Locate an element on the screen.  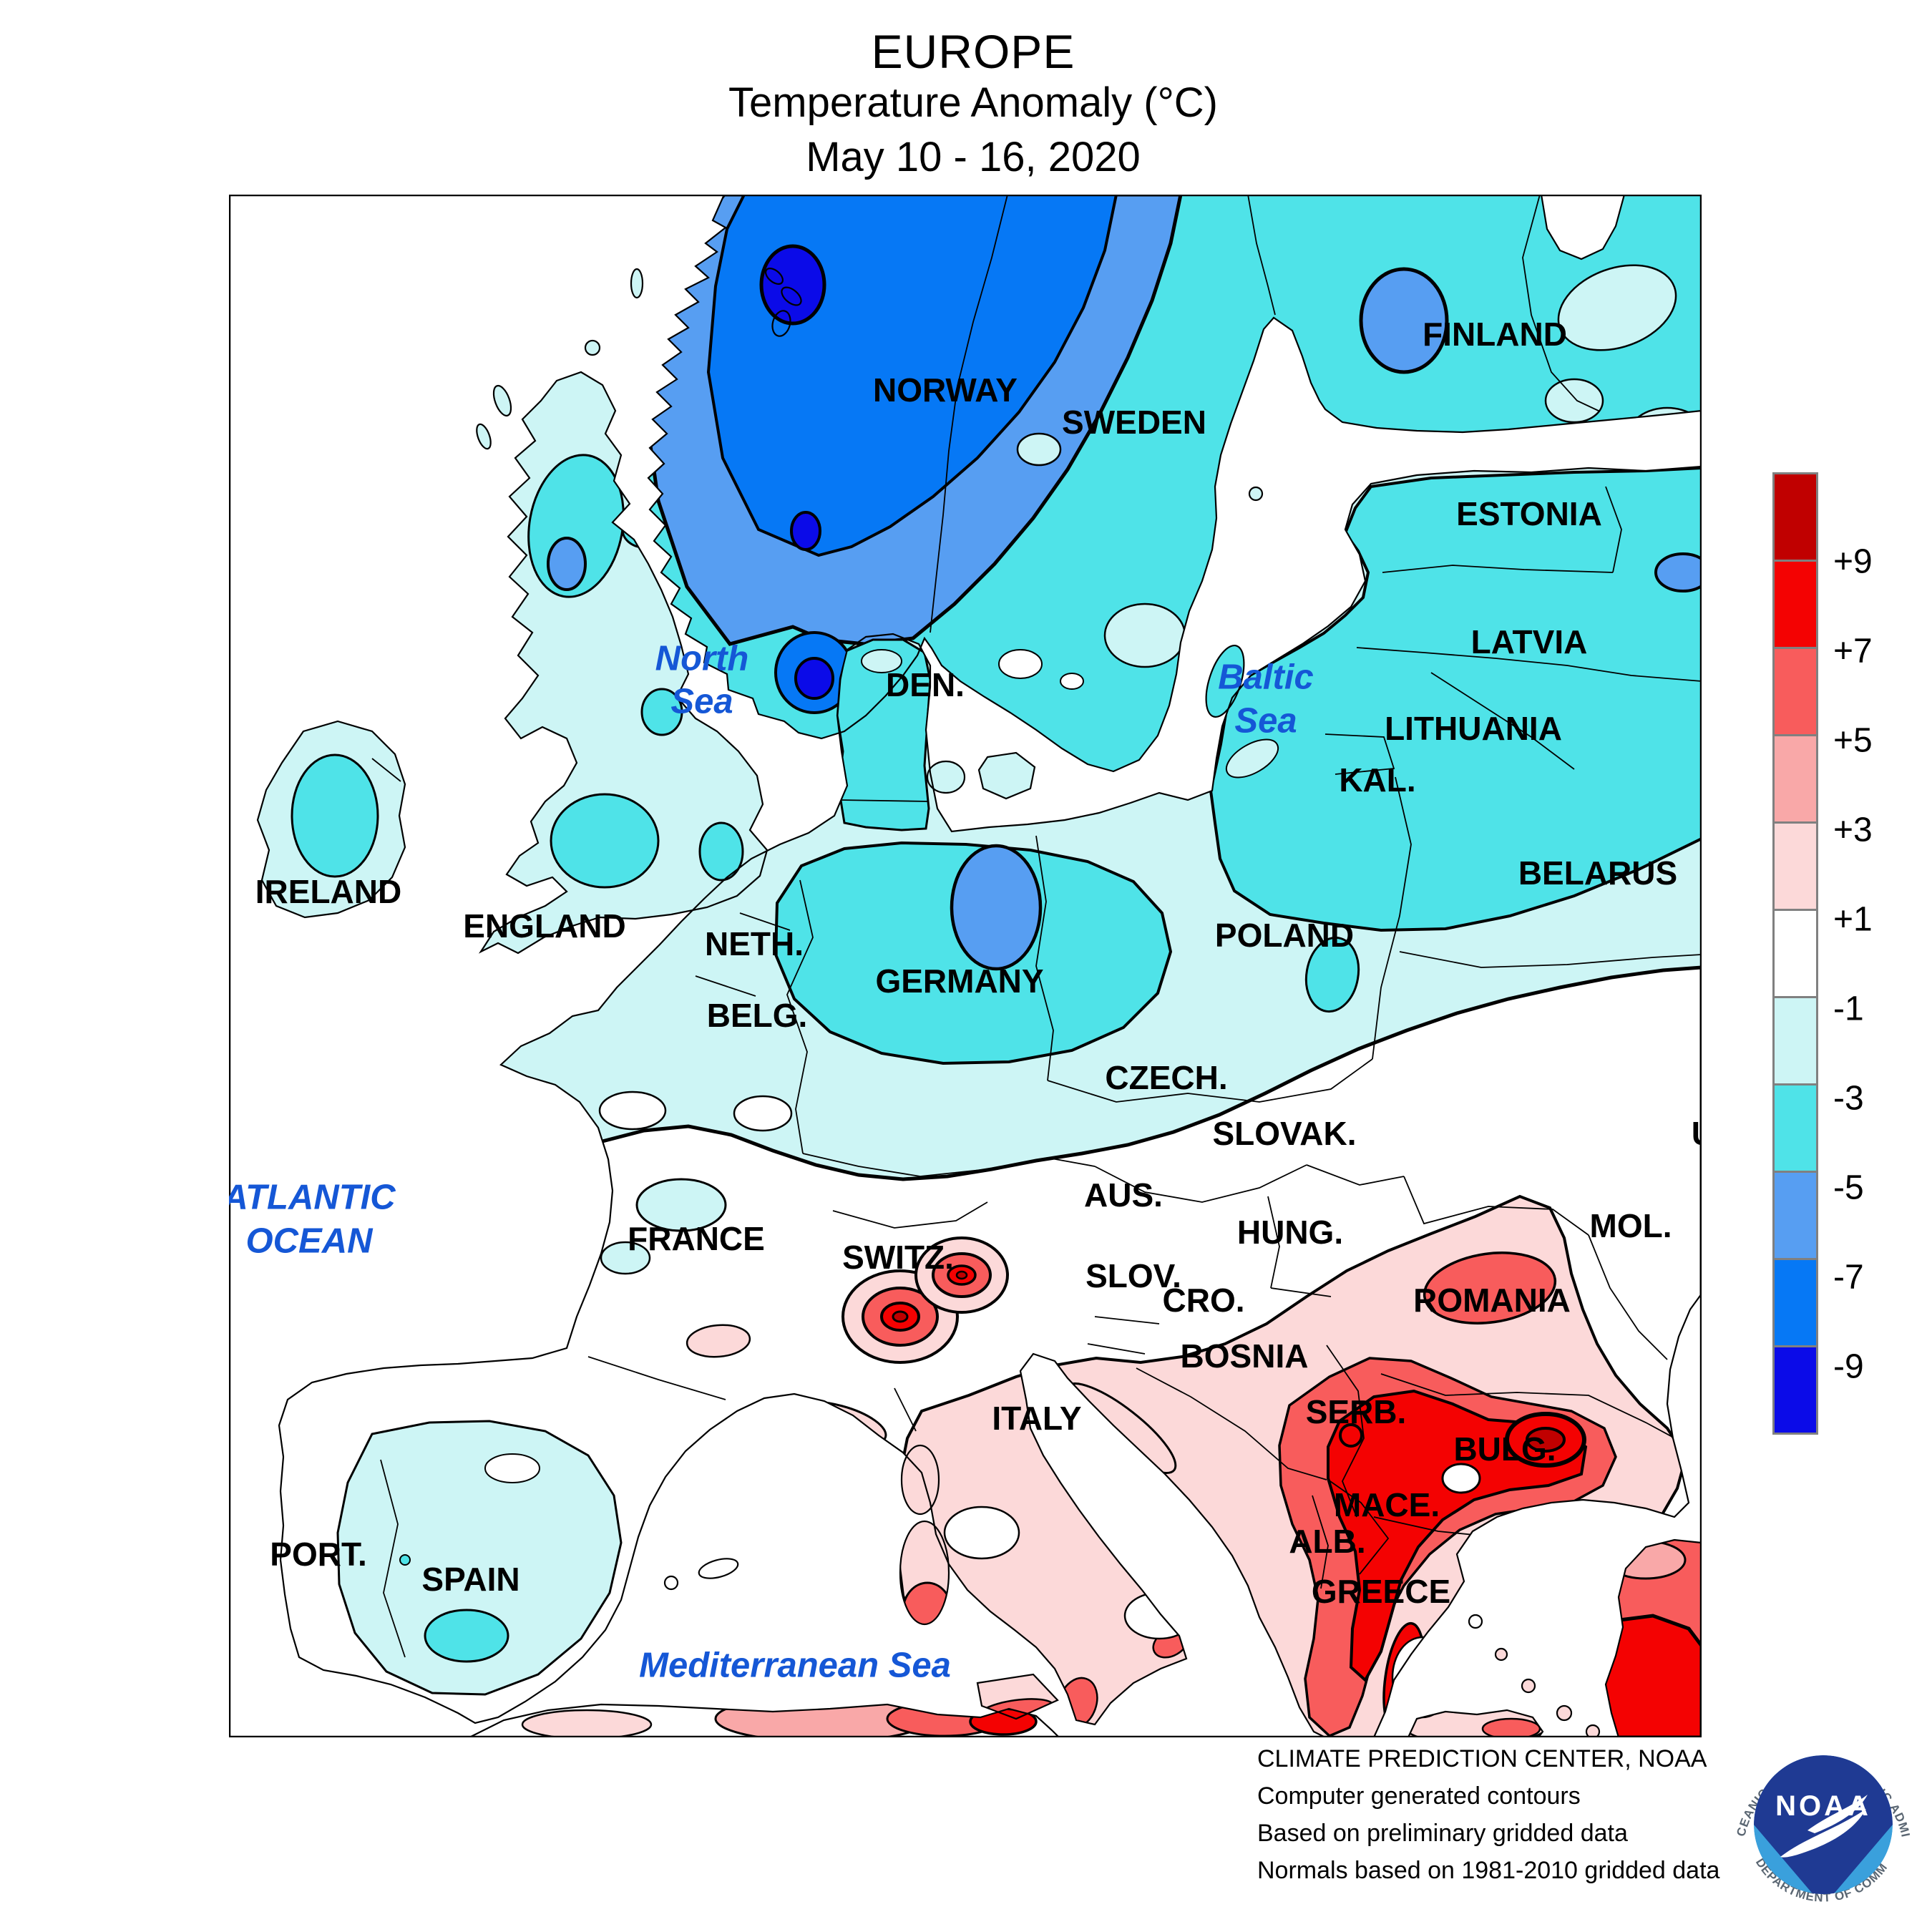
attribution-line: CLIMATE PREDICTION CENTER, NOAA is located at coordinates (1482, 1758).